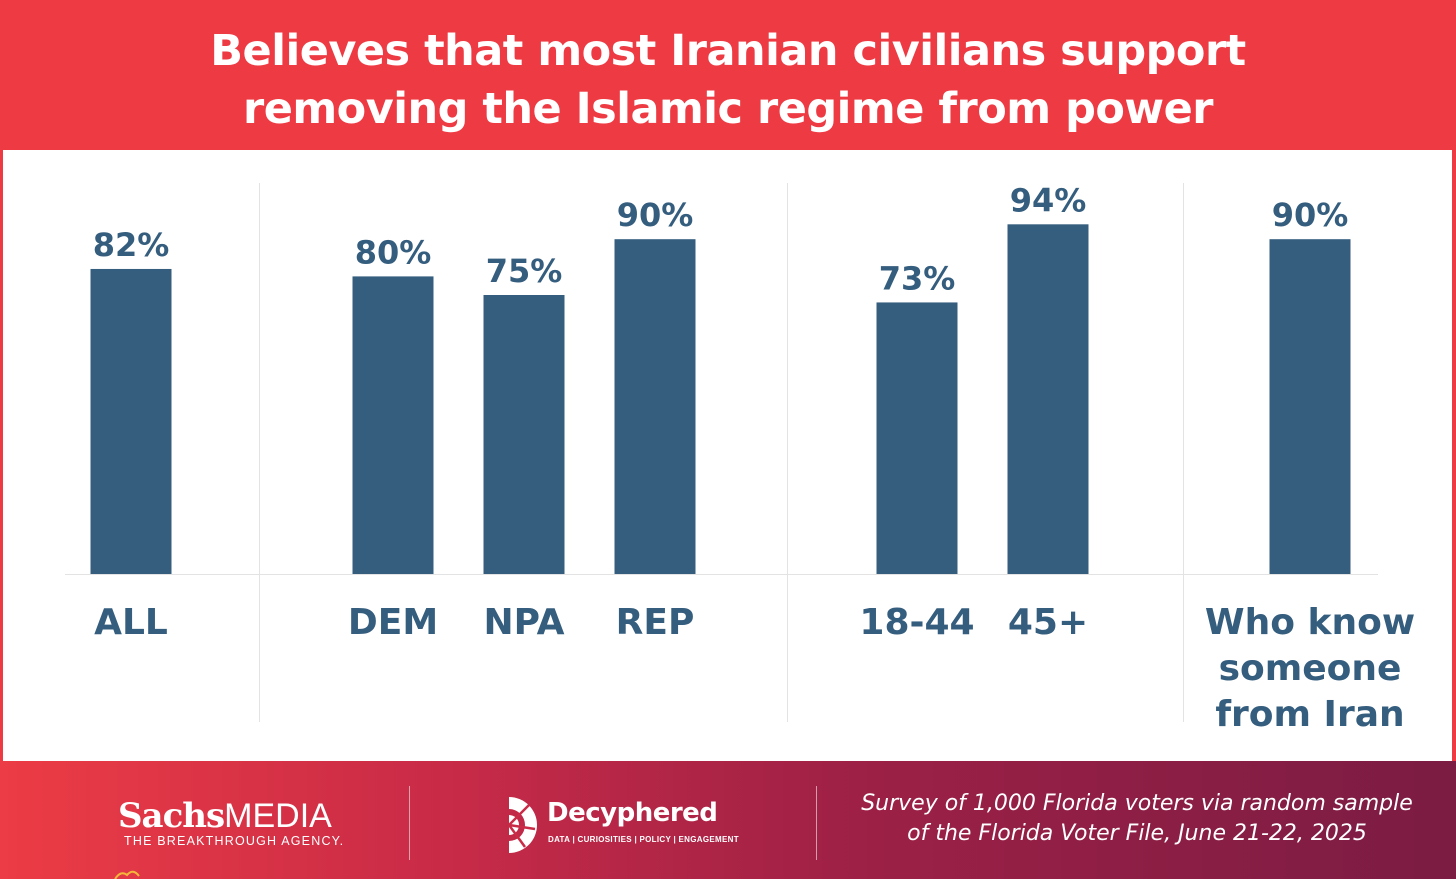 The image size is (1456, 879). What do you see at coordinates (1310, 215) in the screenshot?
I see `data-label-who-know-someone-from-iran: 90%` at bounding box center [1310, 215].